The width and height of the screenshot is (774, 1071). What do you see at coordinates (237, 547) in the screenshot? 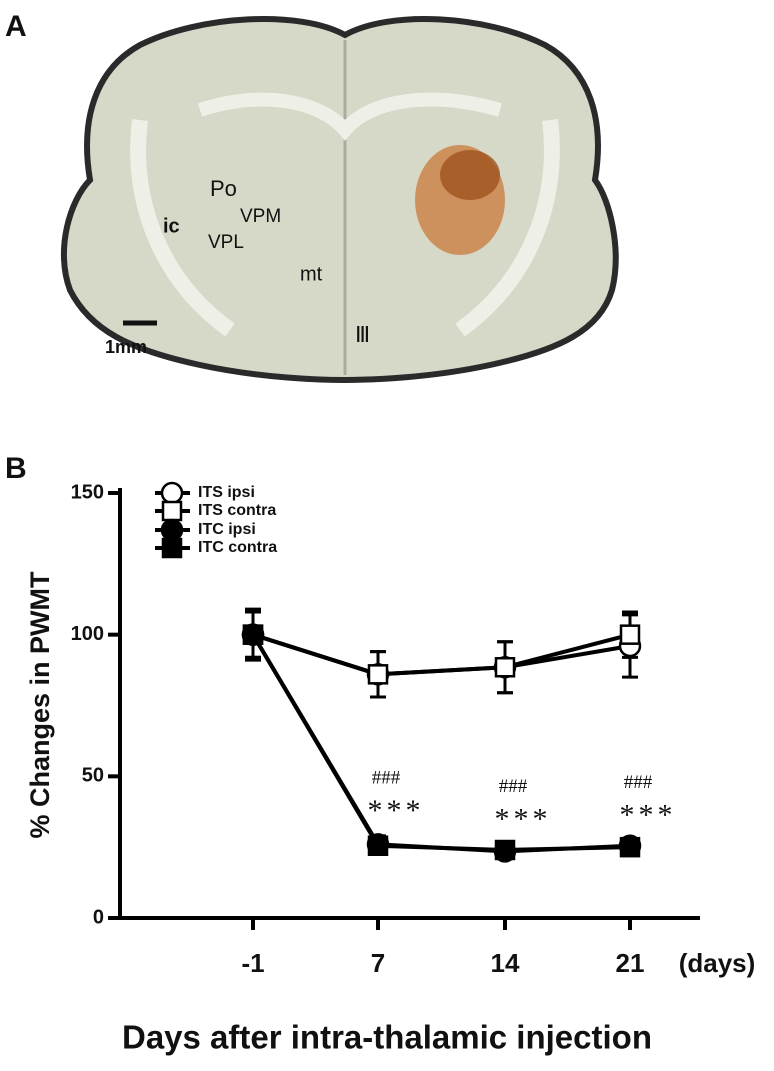
I see `legend-label: ITC contra` at bounding box center [237, 547].